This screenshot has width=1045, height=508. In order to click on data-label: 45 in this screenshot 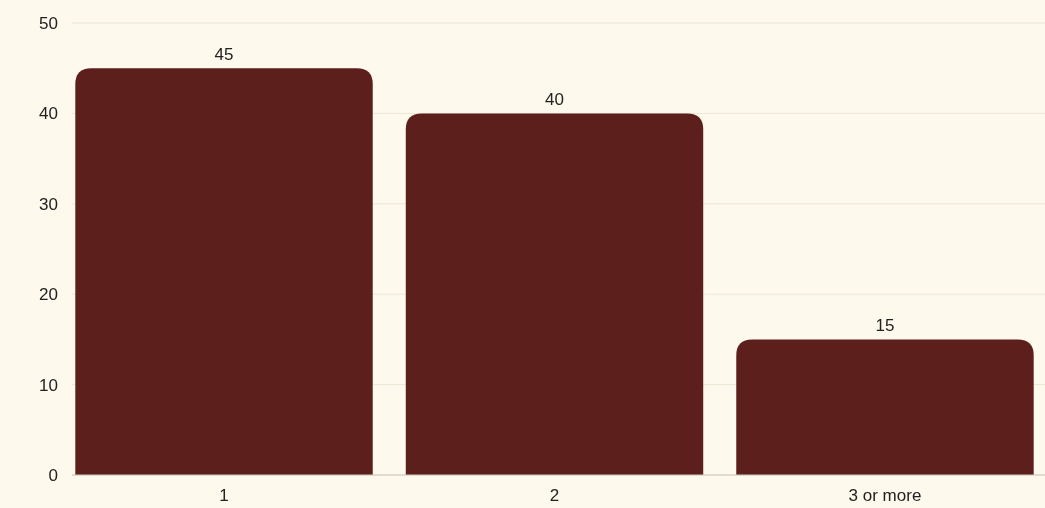, I will do `click(224, 55)`.